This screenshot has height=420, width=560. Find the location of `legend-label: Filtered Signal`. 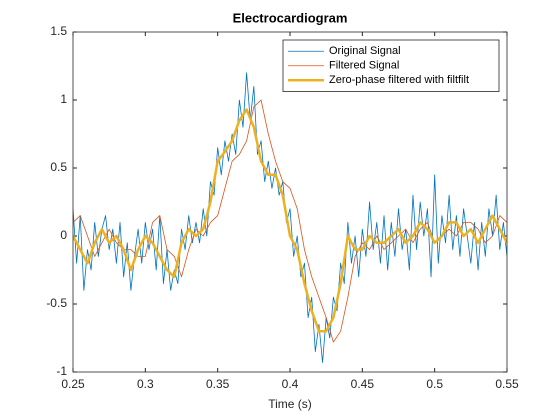

legend-label: Filtered Signal is located at coordinates (364, 66).